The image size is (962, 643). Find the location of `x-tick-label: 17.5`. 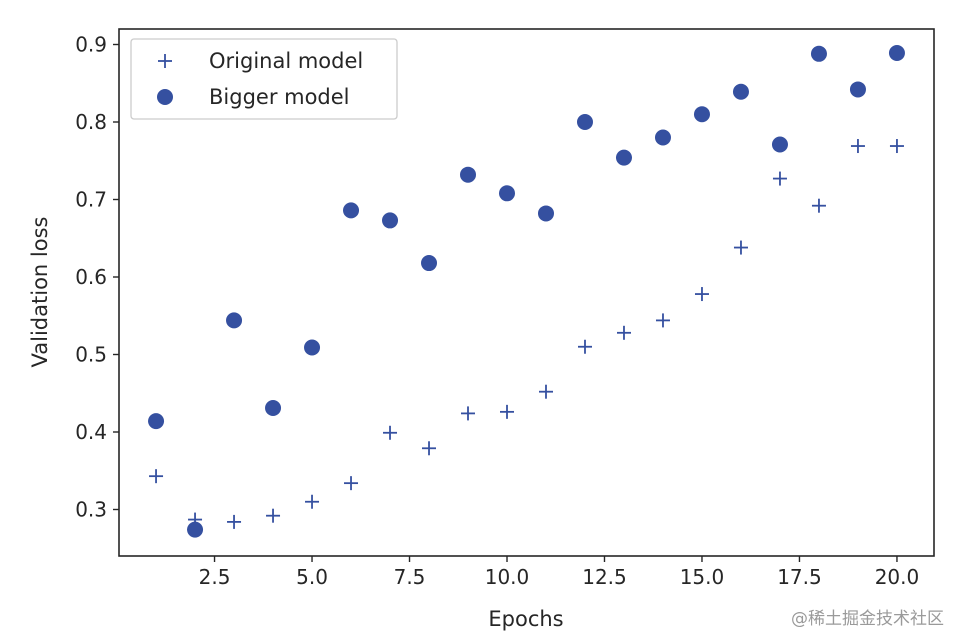

x-tick-label: 17.5 is located at coordinates (799, 577).